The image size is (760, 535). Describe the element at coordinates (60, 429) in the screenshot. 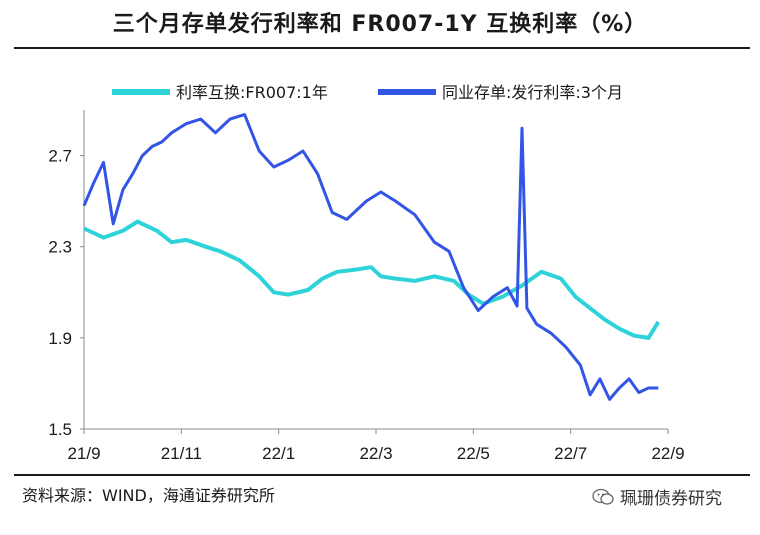

I see `y-tick-label: 1.5` at that location.